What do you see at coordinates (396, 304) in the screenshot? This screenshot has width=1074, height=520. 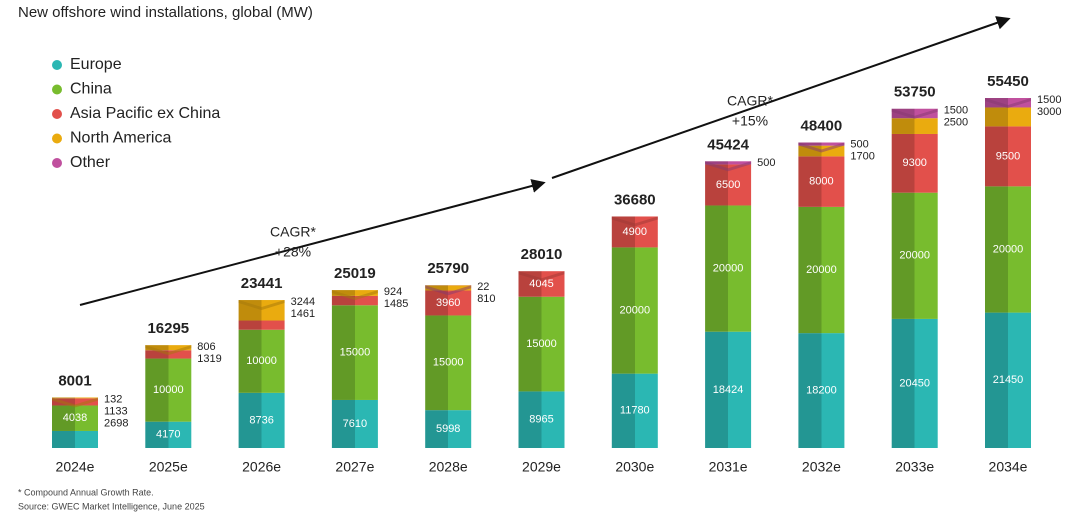 I see `outside-label: 1485` at bounding box center [396, 304].